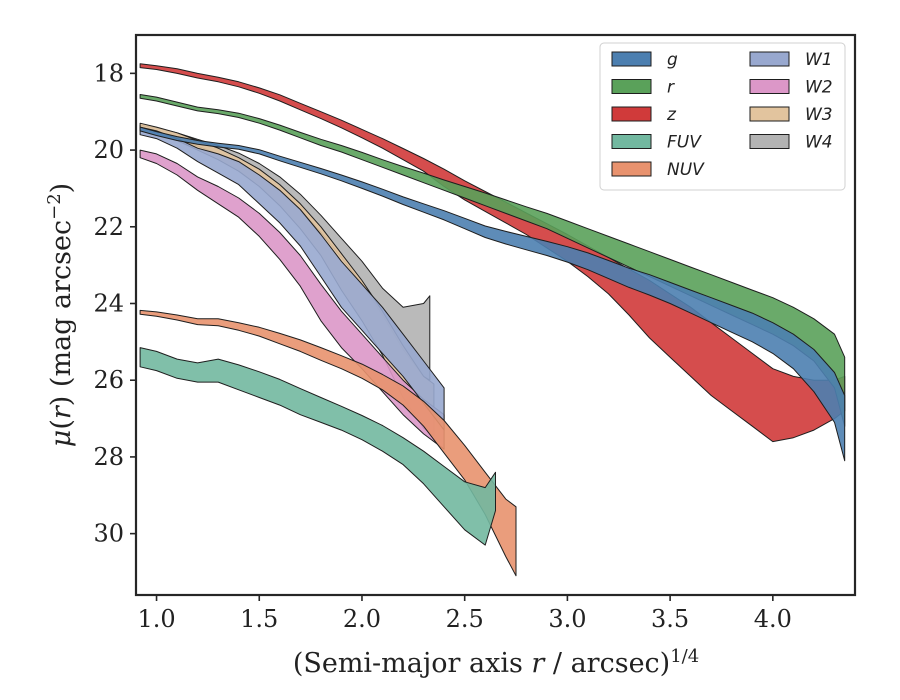  Describe the element at coordinates (631, 86) in the screenshot. I see `legend-swatch-r` at that location.